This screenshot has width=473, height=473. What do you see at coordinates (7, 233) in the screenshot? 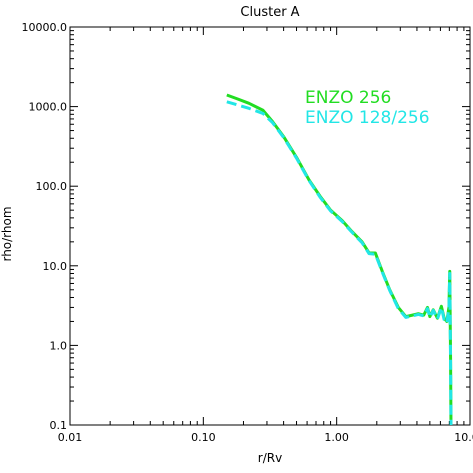
I see `y-axis-label: rho/rhom` at bounding box center [7, 233].